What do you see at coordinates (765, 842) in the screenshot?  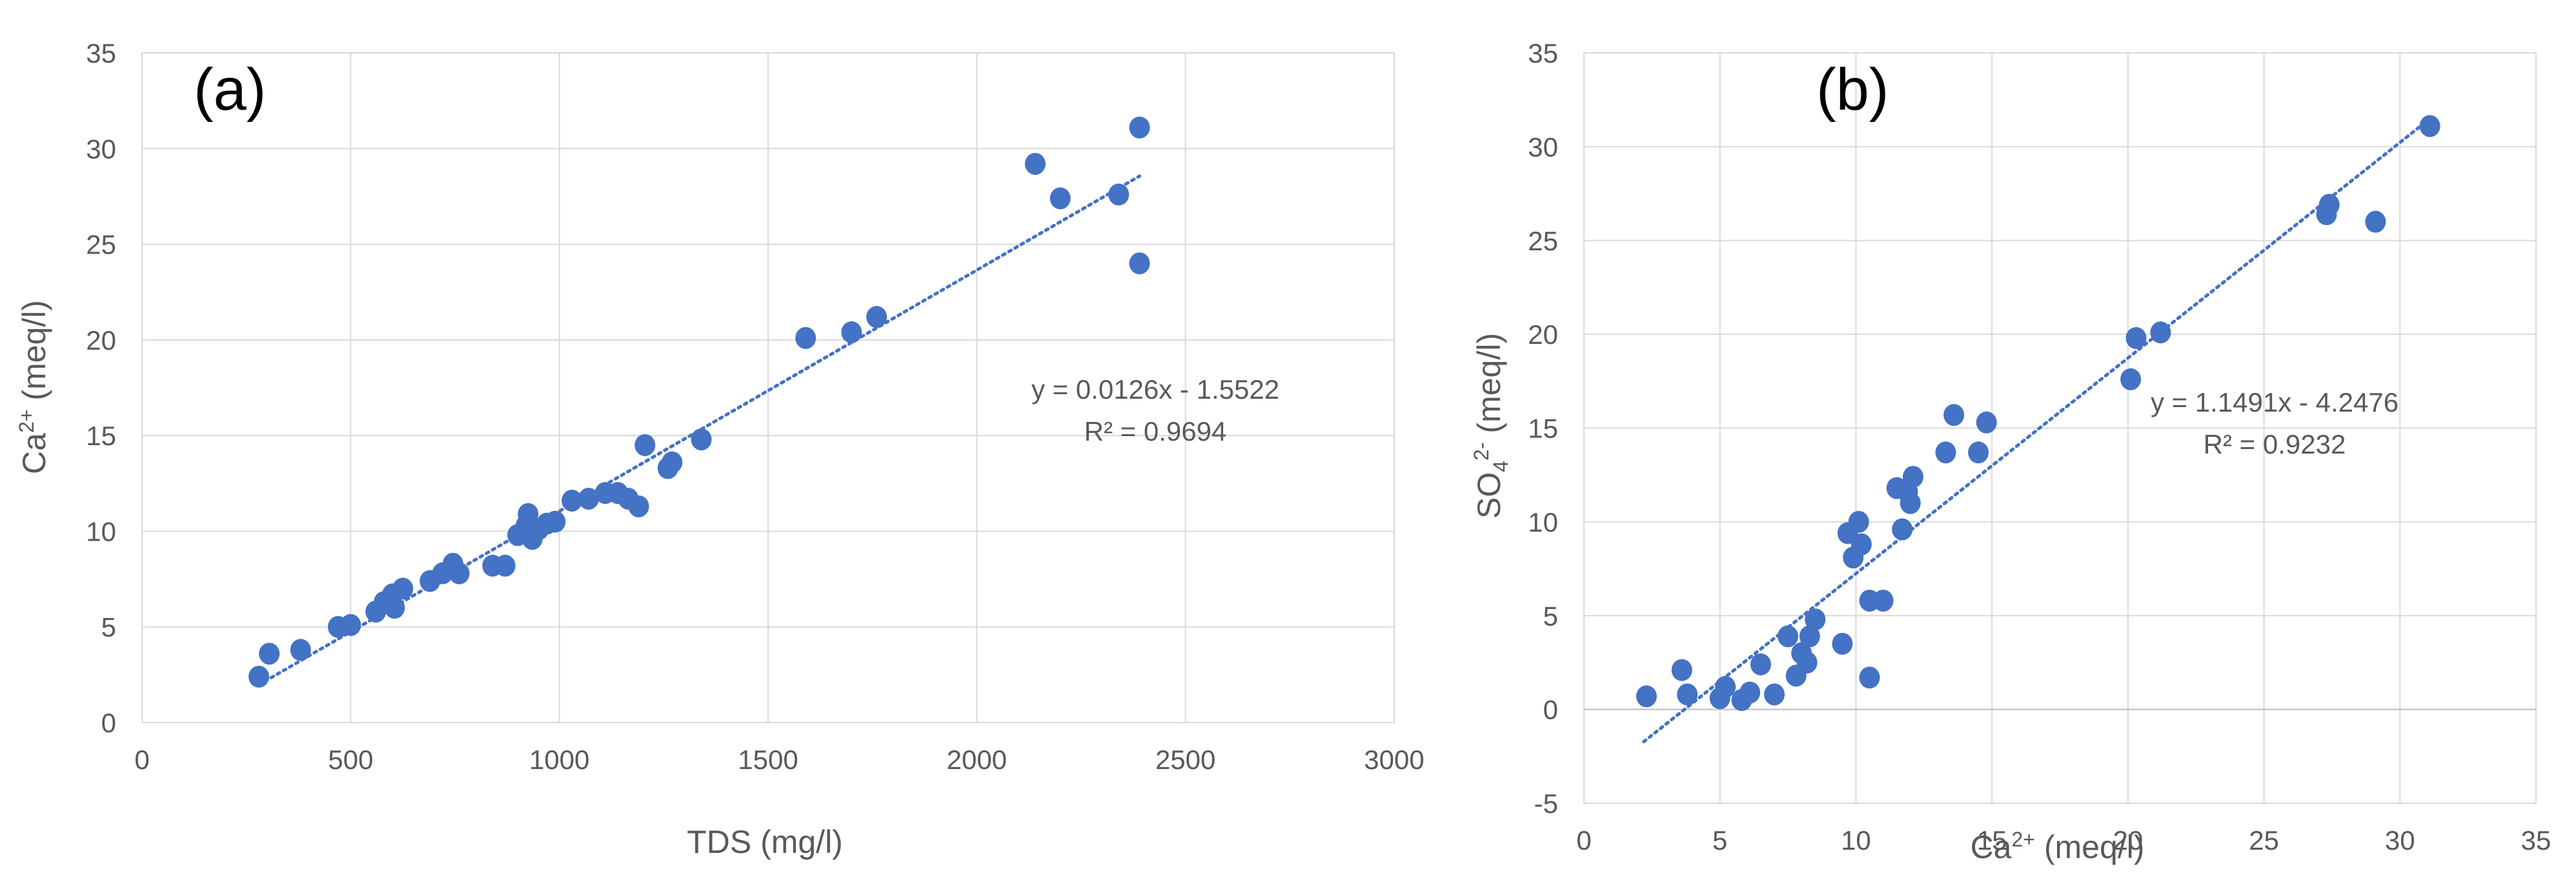 I see `x-axis-title: TDS (mg/l)` at bounding box center [765, 842].